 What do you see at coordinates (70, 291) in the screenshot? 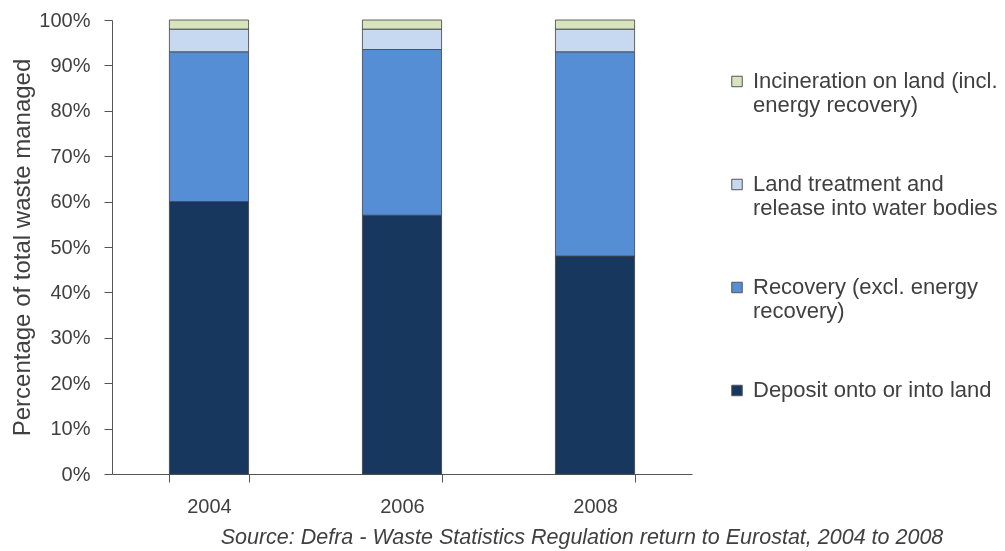
I see `y-tick-label: 40%` at bounding box center [70, 291].